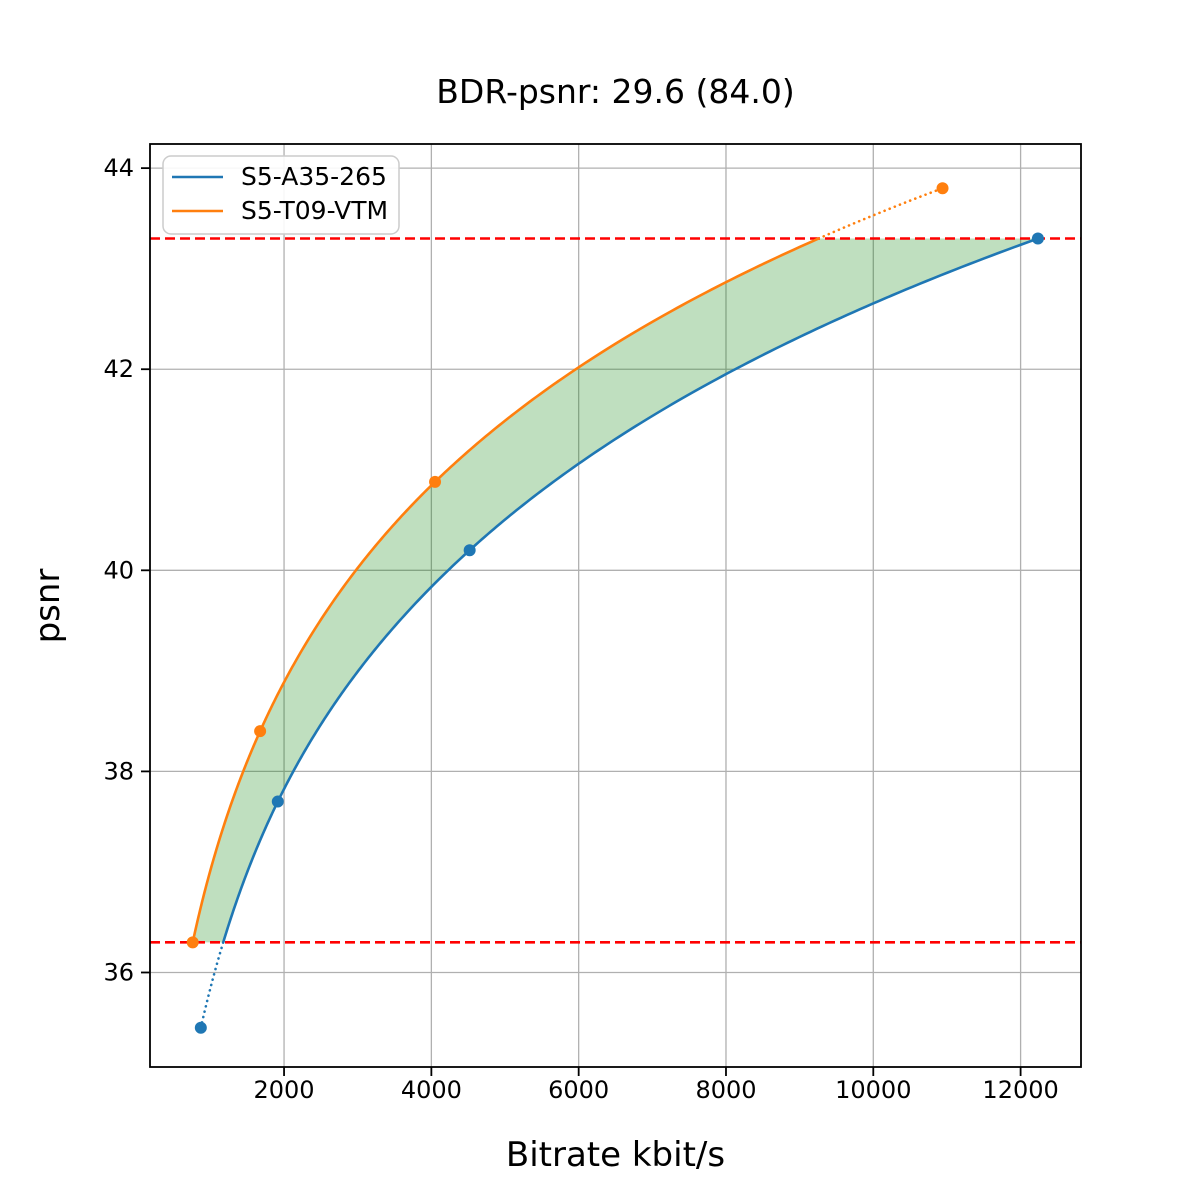 The image size is (1200, 1200). I want to click on x-tick-label: 2000, so click(284, 1090).